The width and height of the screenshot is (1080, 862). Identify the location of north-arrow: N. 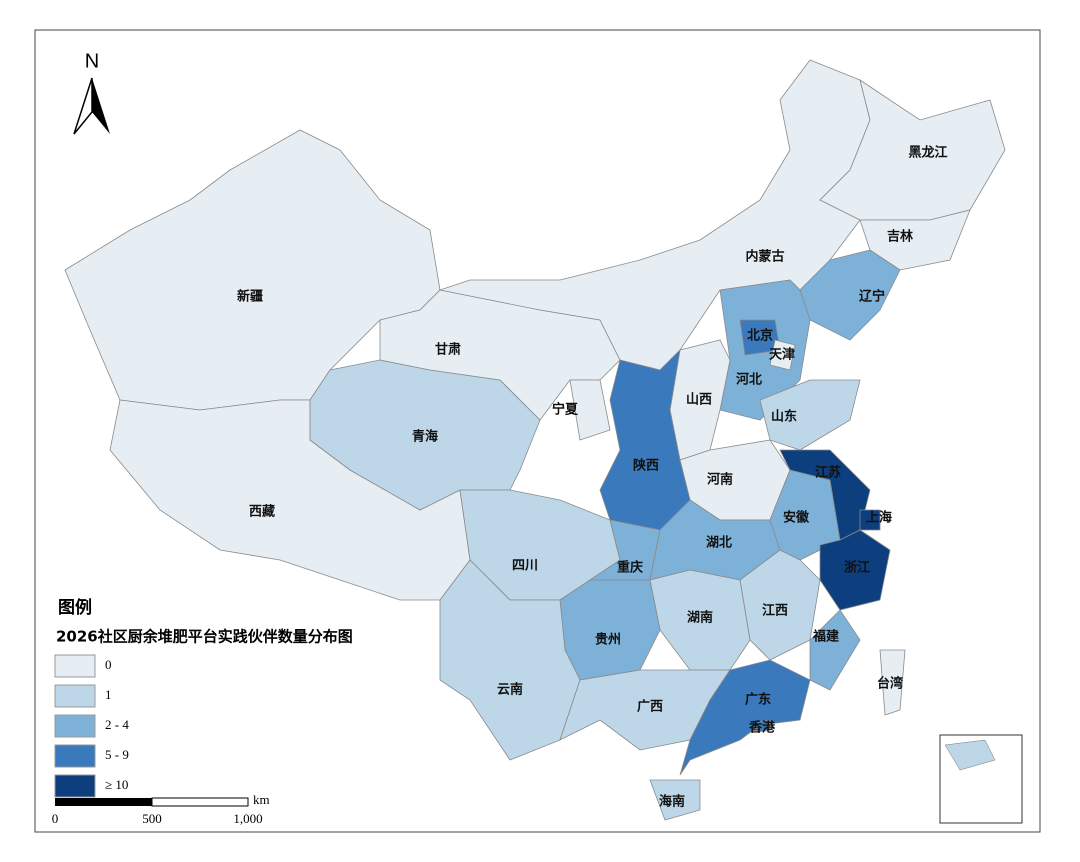
(91, 92).